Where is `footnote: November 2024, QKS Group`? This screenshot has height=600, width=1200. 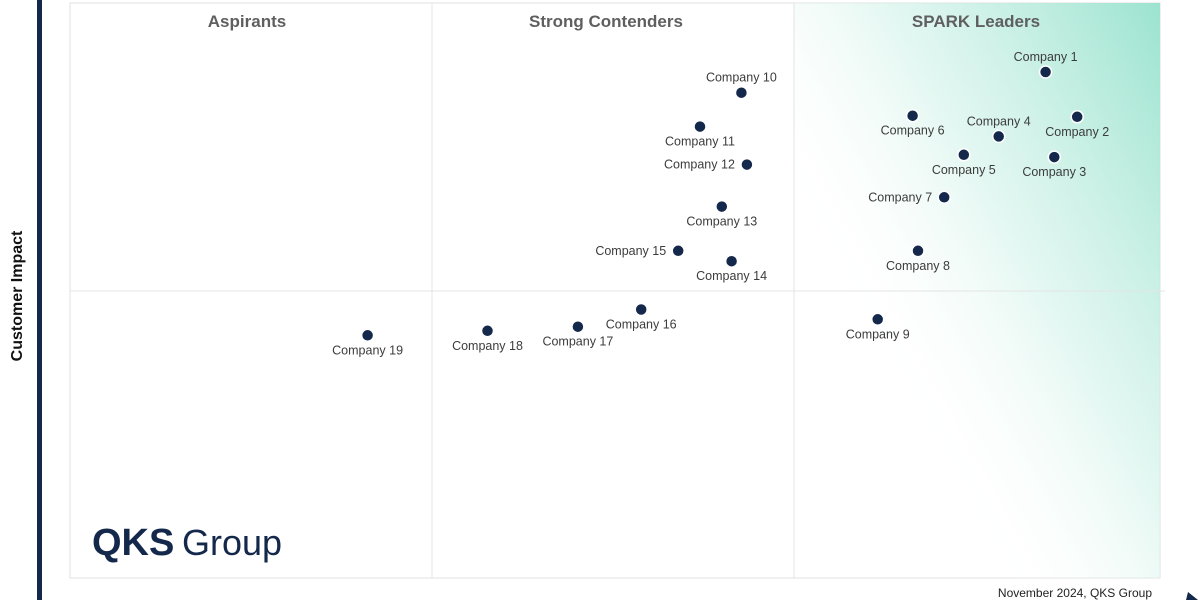 footnote: November 2024, QKS Group is located at coordinates (1075, 593).